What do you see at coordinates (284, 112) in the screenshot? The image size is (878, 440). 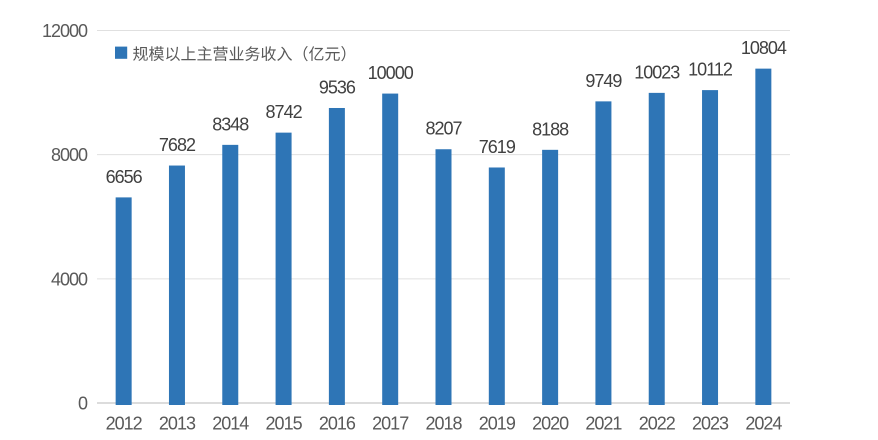 I see `svg-text: 8742` at bounding box center [284, 112].